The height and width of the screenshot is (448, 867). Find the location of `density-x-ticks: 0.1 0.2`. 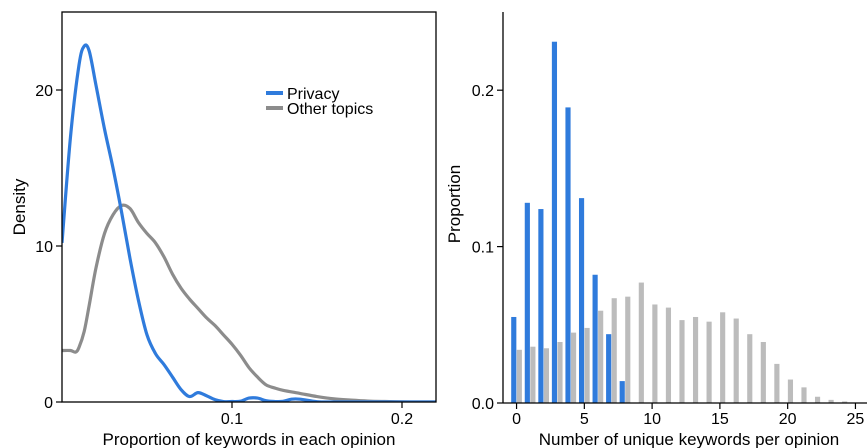

density-x-ticks: 0.1 0.2 is located at coordinates (317, 415).